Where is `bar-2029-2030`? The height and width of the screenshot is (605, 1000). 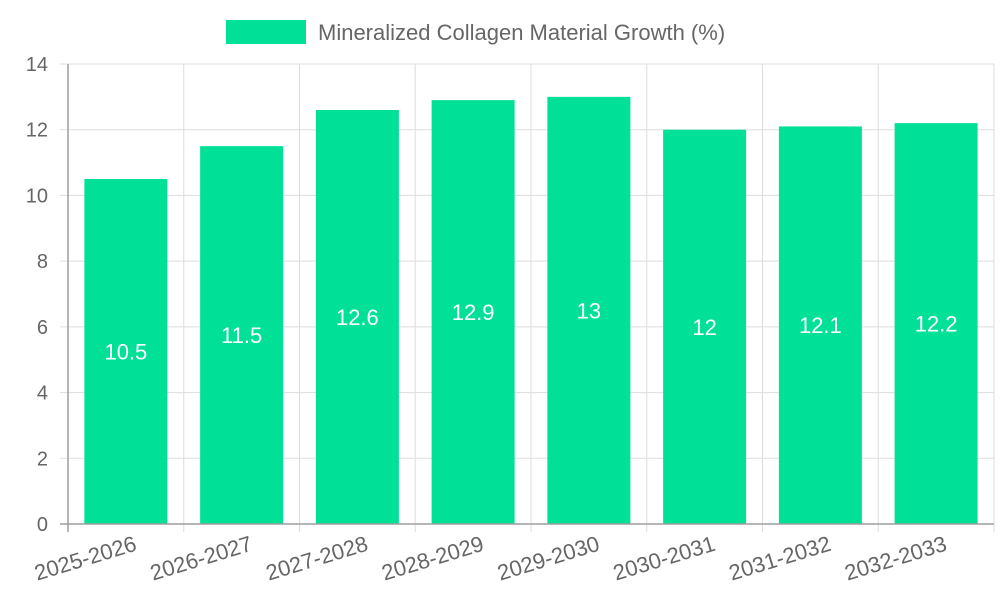 bar-2029-2030 is located at coordinates (589, 310).